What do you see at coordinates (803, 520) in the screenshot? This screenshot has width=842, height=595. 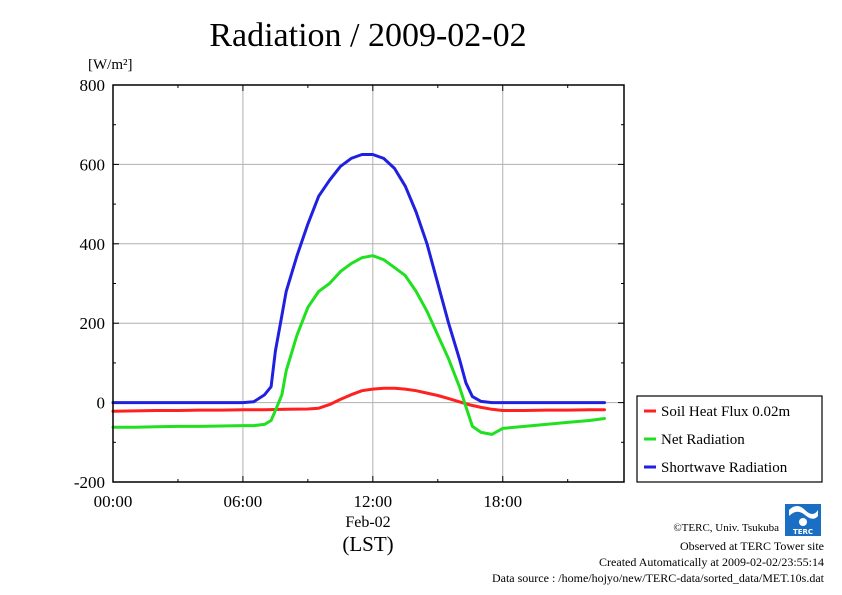 I see `terc-logo: TERC` at bounding box center [803, 520].